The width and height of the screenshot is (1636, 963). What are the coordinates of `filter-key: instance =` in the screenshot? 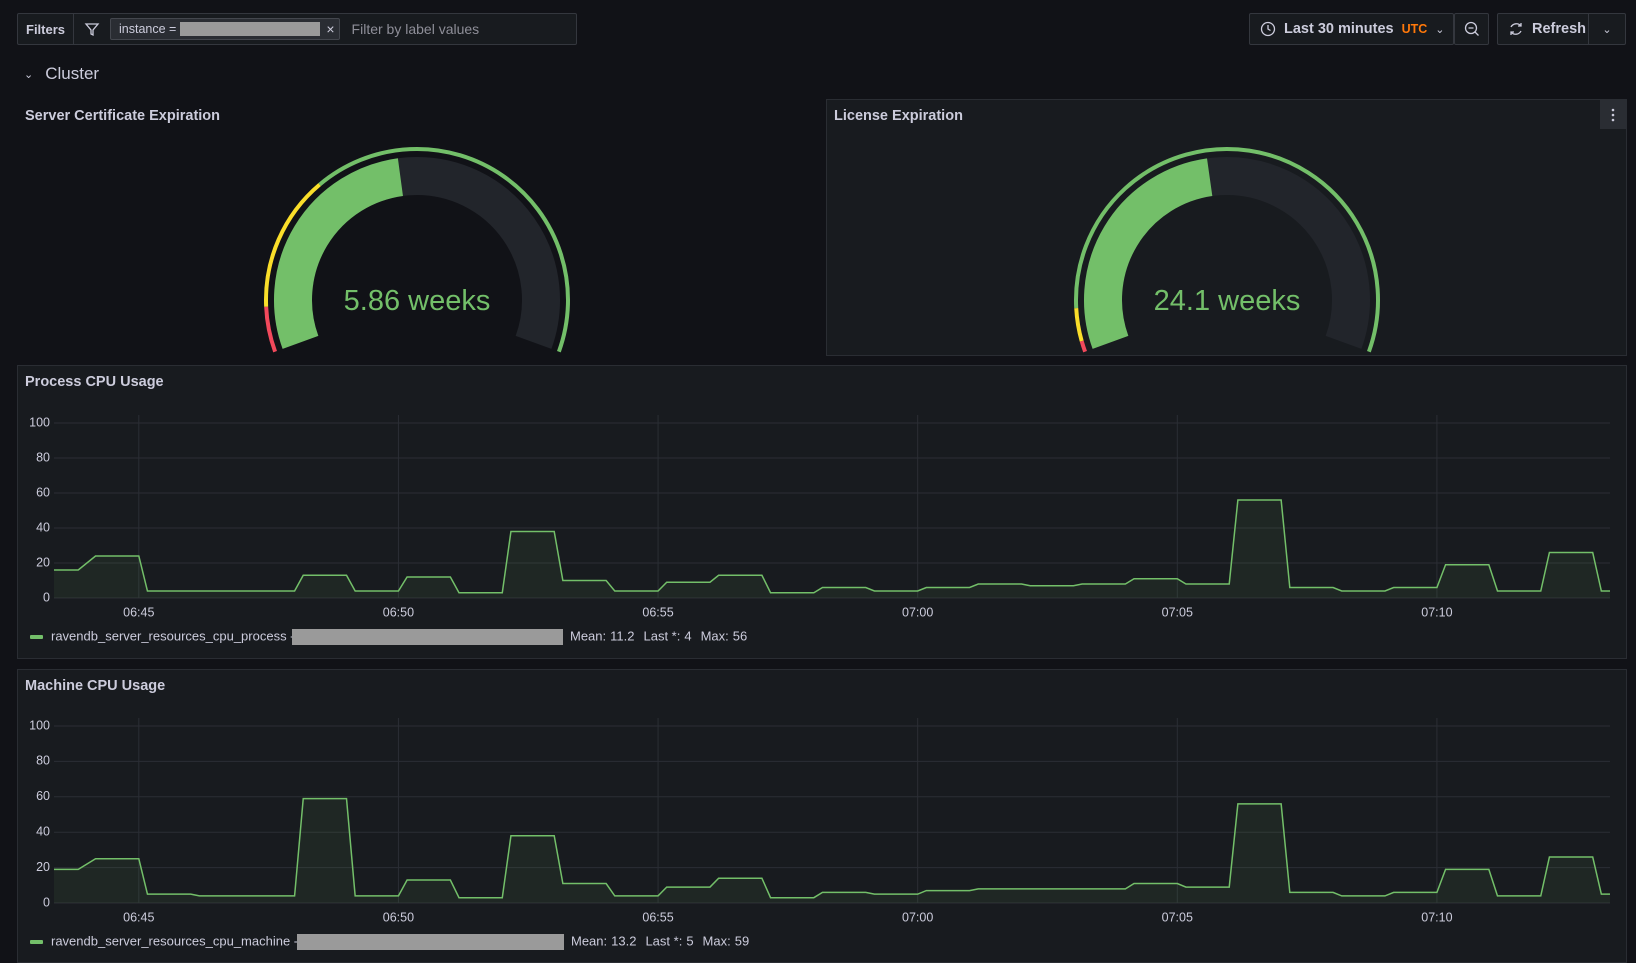 It's located at (148, 29).